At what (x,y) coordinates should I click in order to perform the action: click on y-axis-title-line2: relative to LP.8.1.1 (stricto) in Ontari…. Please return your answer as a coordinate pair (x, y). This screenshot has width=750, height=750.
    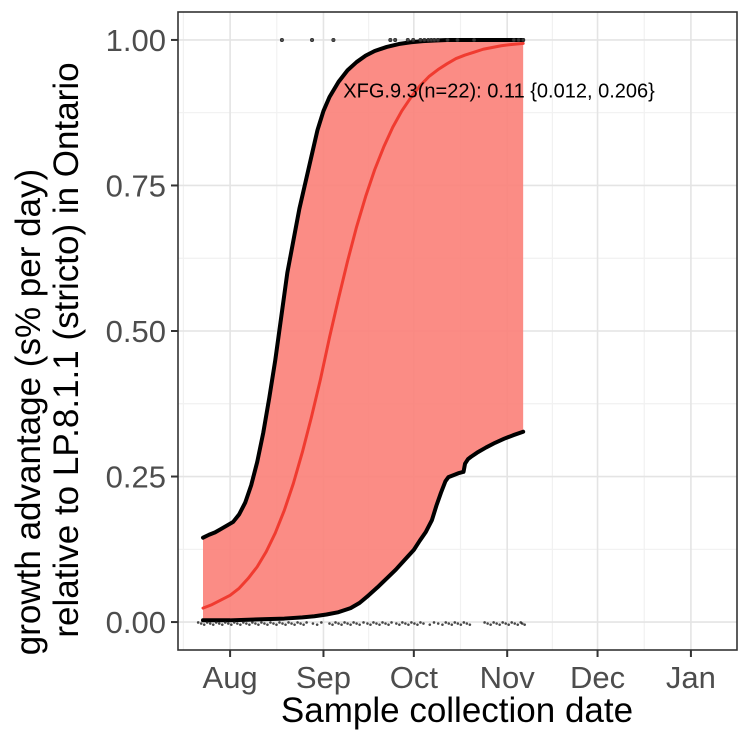
    Looking at the image, I should click on (66, 350).